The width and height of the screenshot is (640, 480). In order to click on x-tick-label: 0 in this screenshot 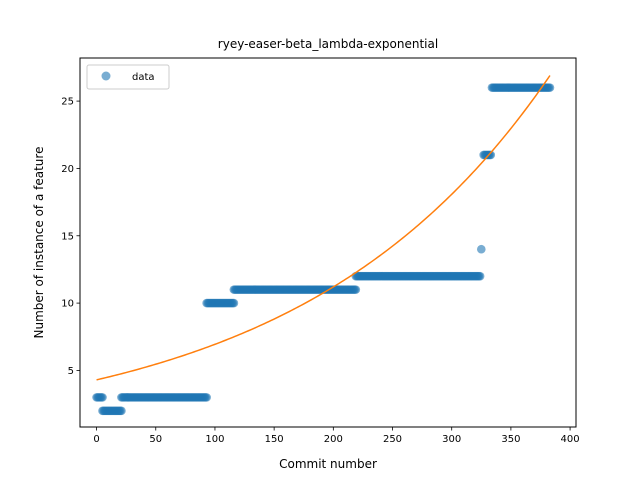, I will do `click(96, 439)`.